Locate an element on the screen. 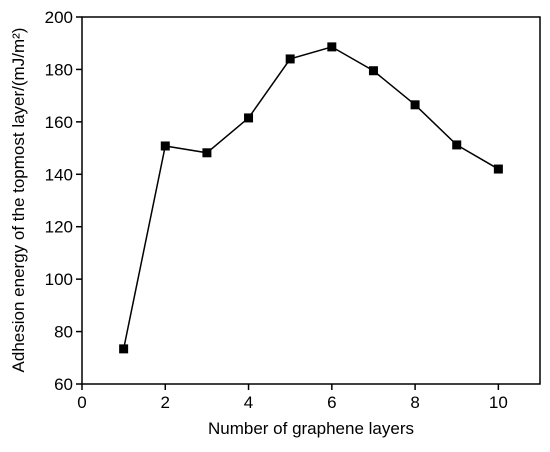  y-tick-label: 120 is located at coordinates (59, 227).